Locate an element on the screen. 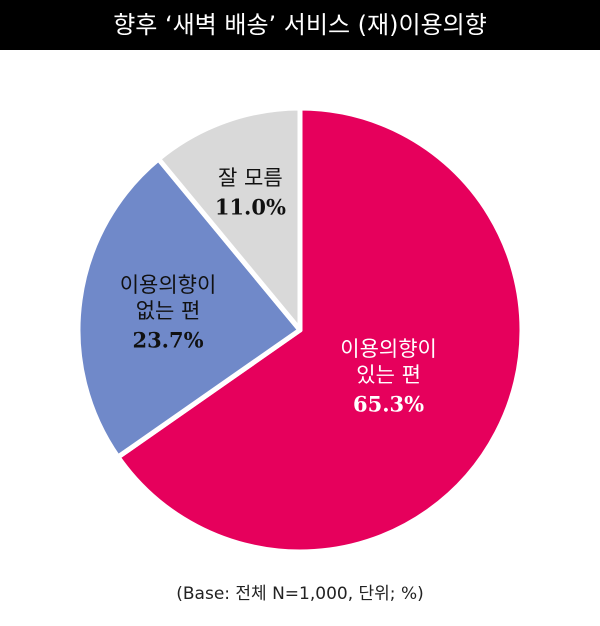 This screenshot has height=626, width=600. footnote: (Base: 전체 N=1,000, 단위; %) is located at coordinates (299, 594).